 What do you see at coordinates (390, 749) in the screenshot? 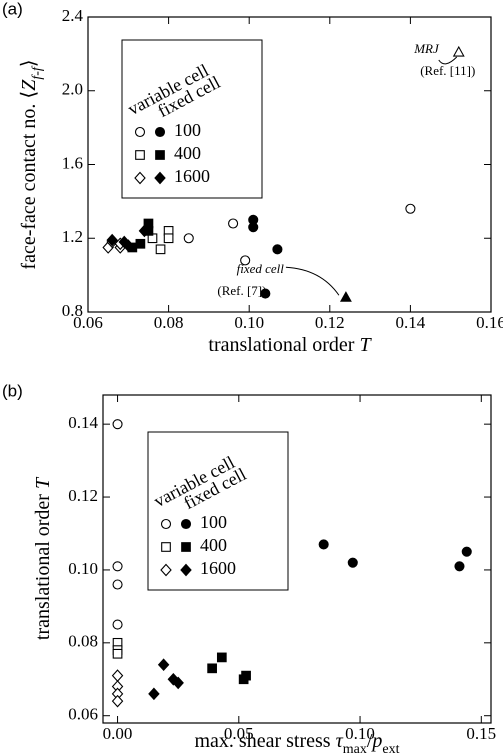
I see `label-part: ext` at bounding box center [390, 749].